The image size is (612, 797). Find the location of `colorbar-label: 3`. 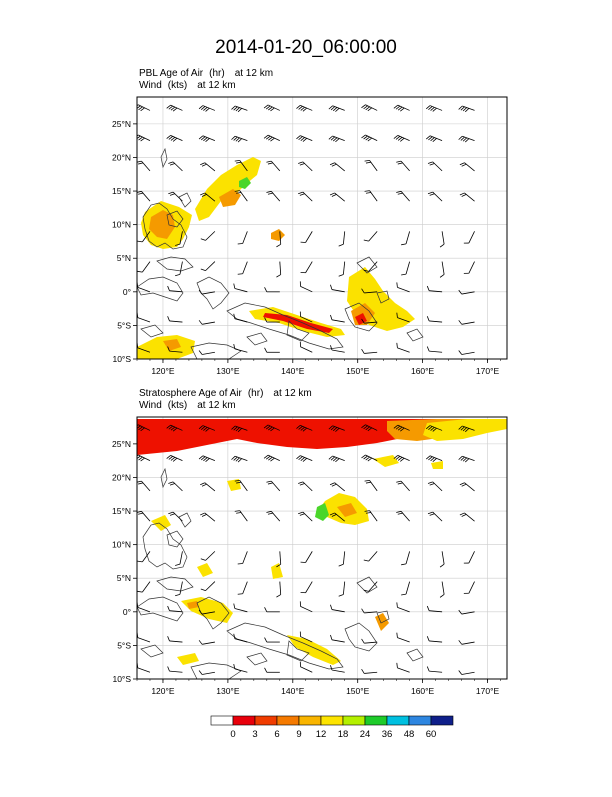

colorbar-label: 3 is located at coordinates (254, 734).